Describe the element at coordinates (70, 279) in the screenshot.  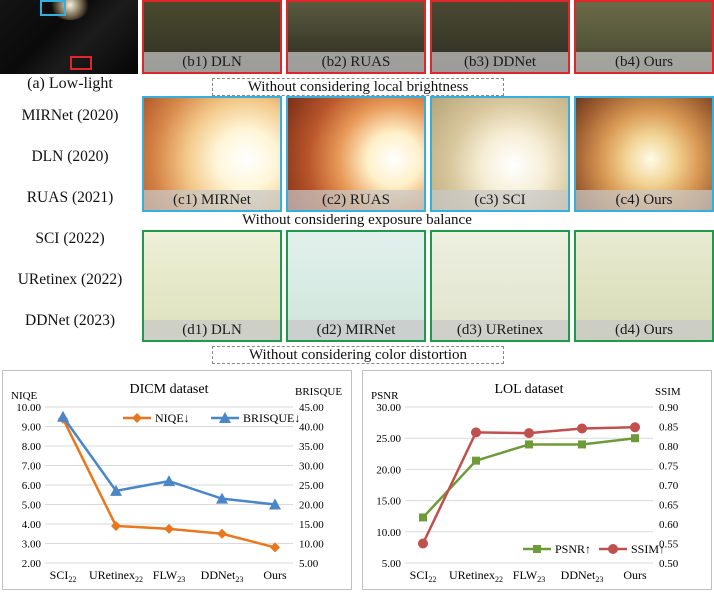
I see `method-uretinex: URetinex (2022)` at that location.